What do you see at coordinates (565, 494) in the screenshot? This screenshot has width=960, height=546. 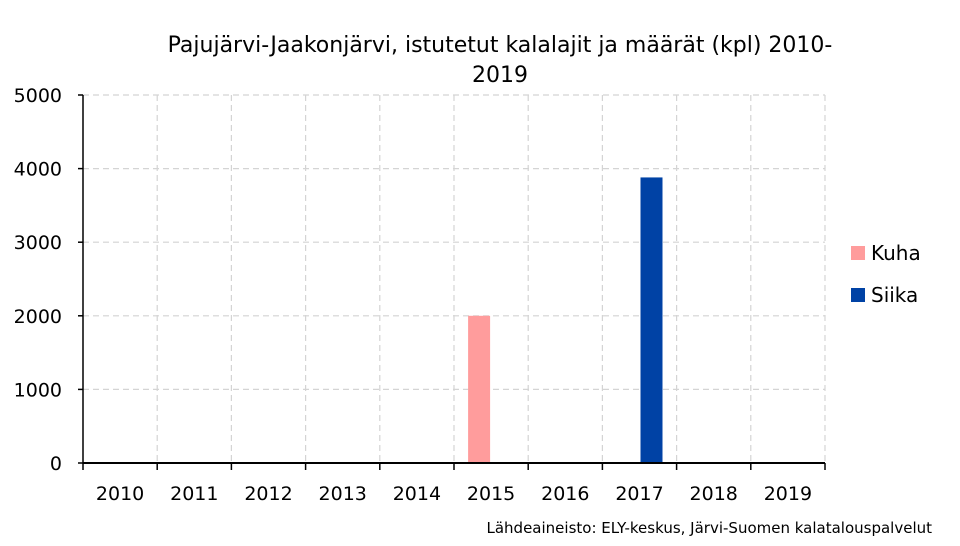 I see `x-tick-label: 2016` at bounding box center [565, 494].